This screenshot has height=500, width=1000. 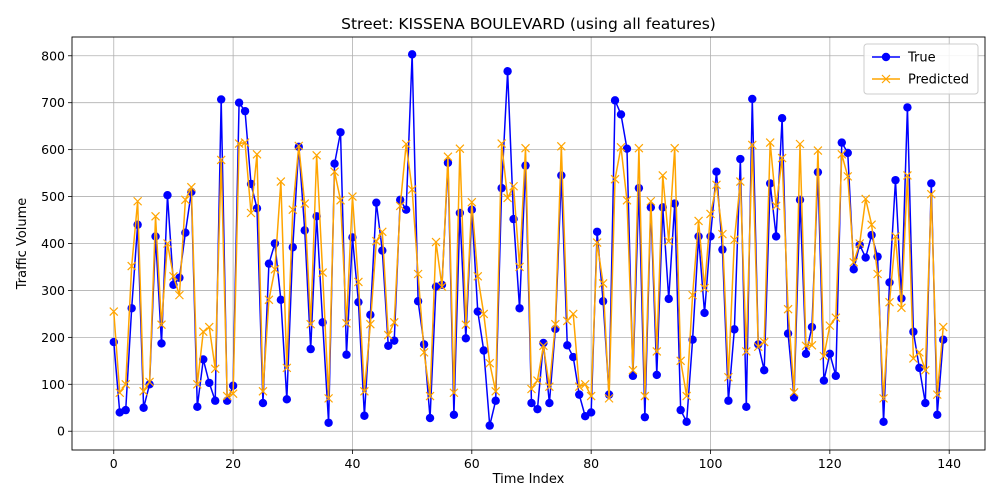 What do you see at coordinates (353, 463) in the screenshot?
I see `x-tick-label: 40` at bounding box center [353, 463].